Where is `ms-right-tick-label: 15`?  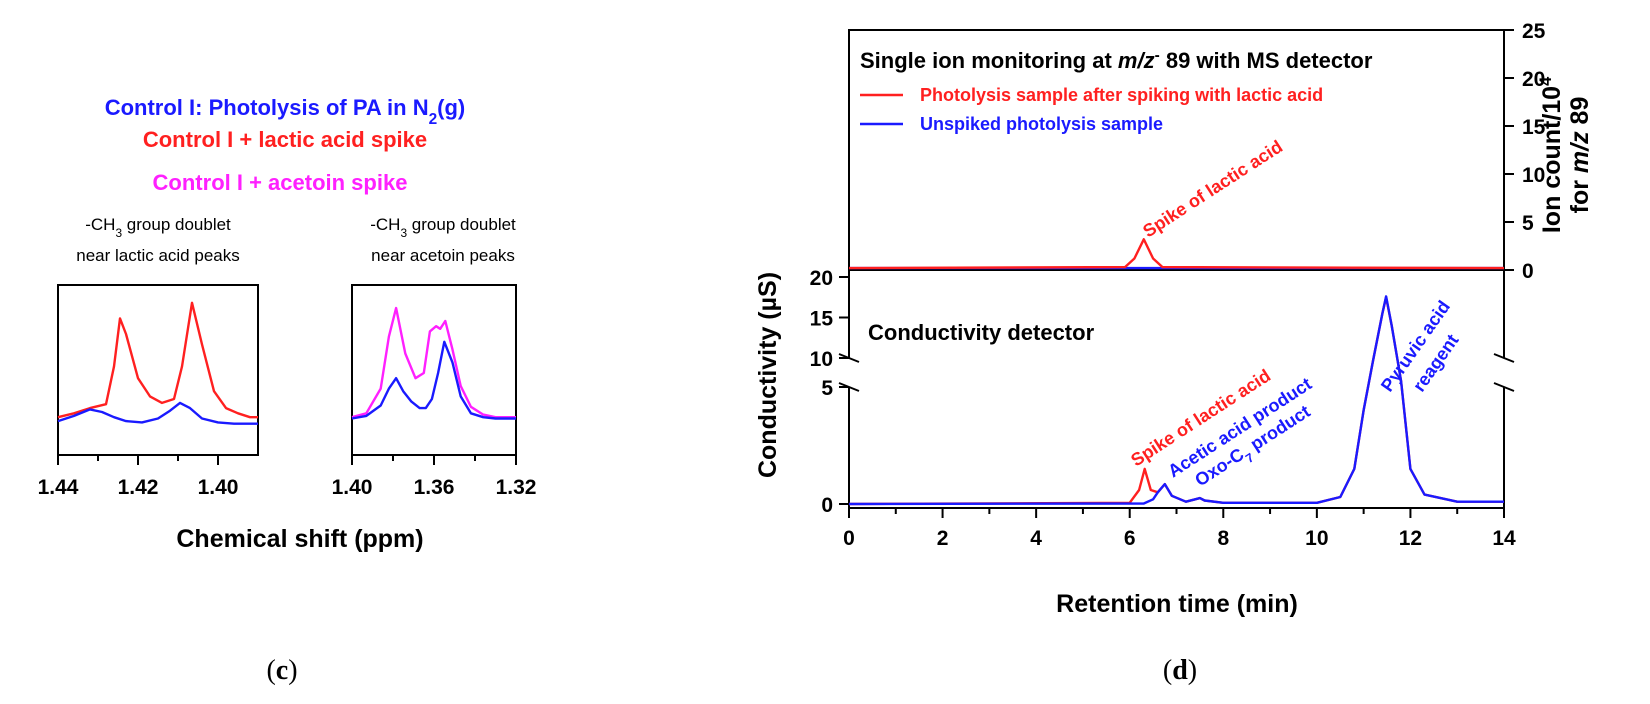 ms-right-tick-label: 15 is located at coordinates (1534, 127).